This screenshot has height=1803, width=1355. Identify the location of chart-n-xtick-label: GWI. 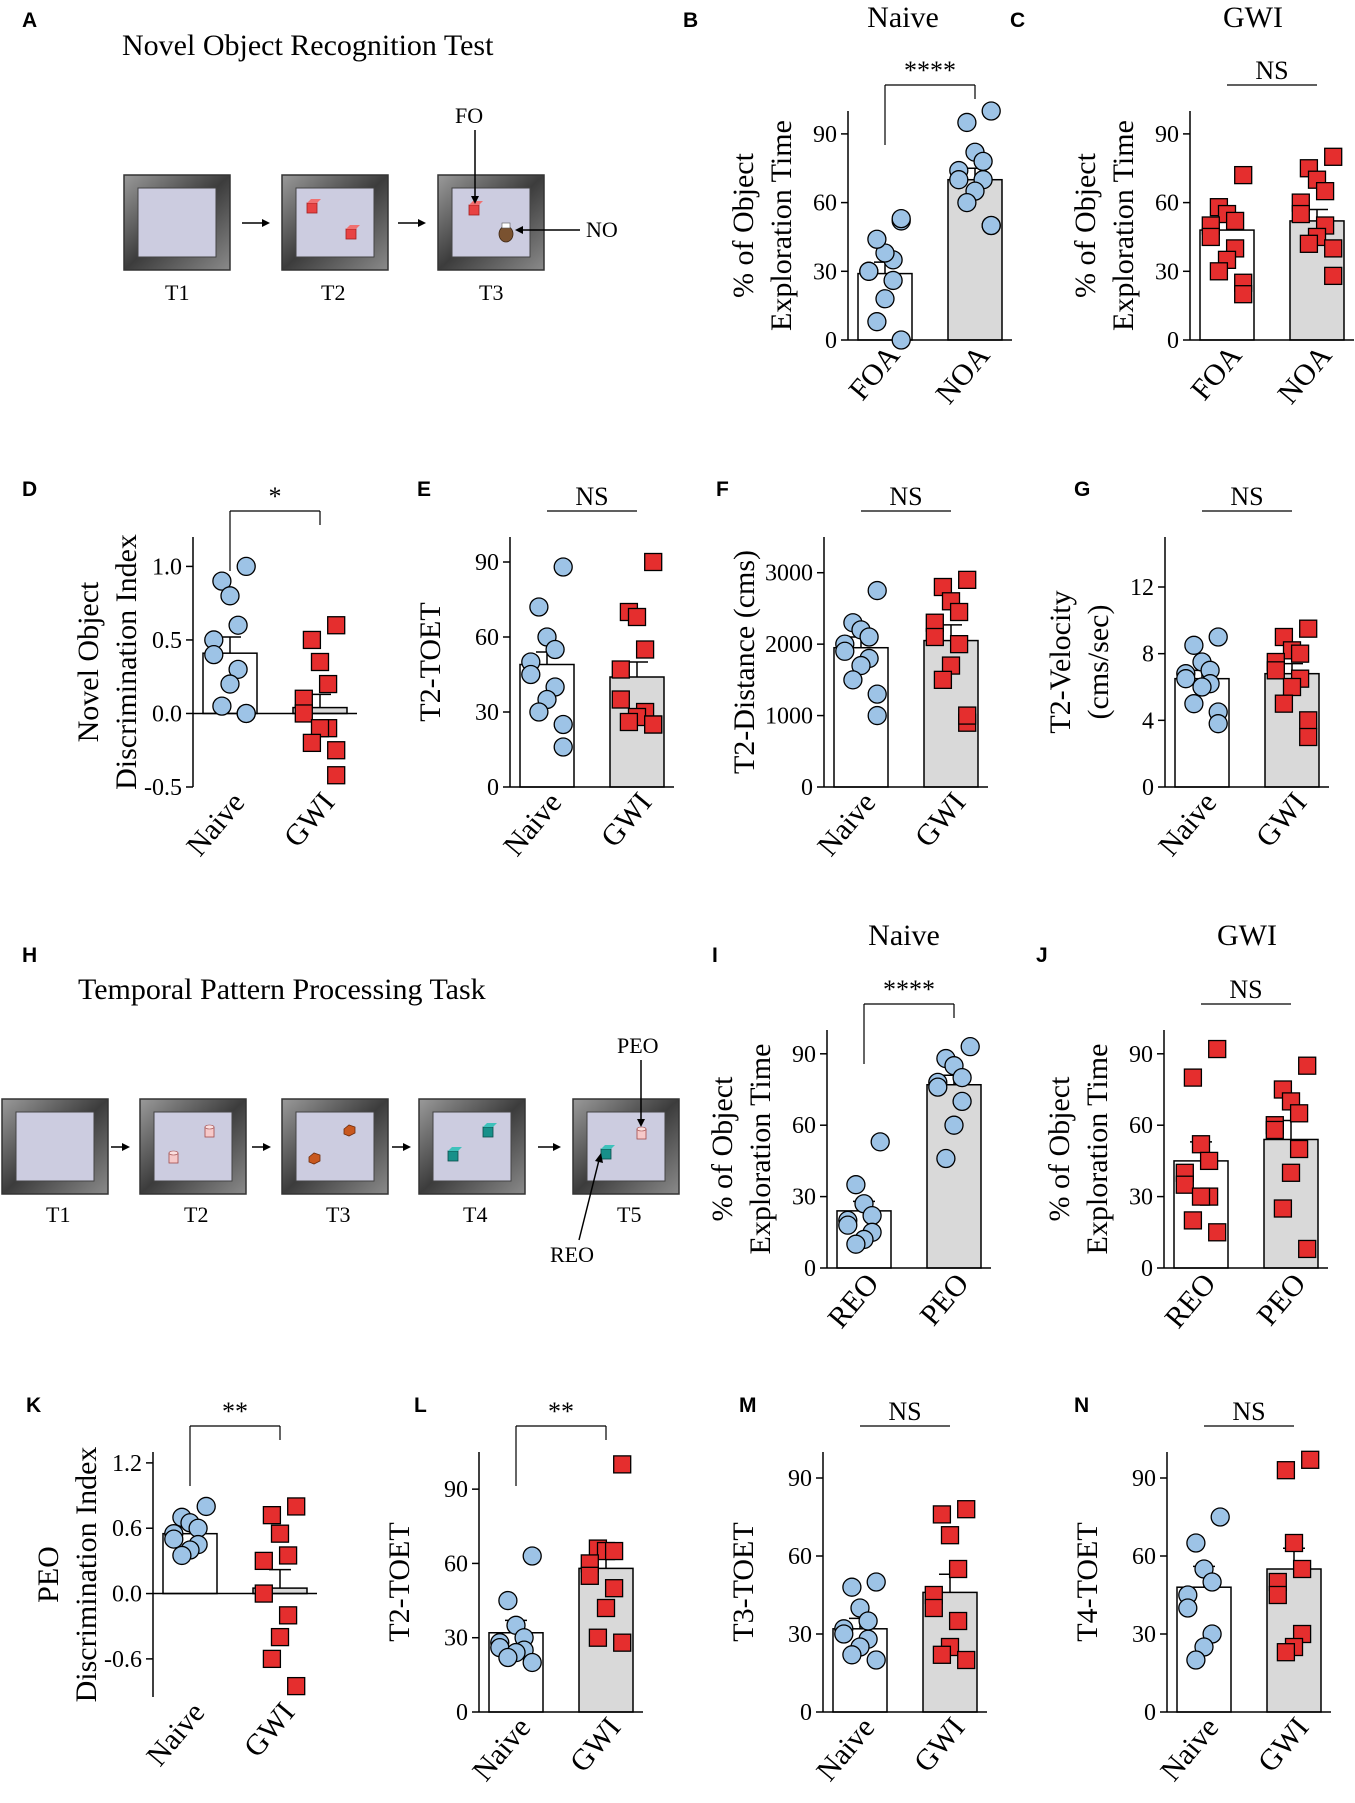
(1284, 1744).